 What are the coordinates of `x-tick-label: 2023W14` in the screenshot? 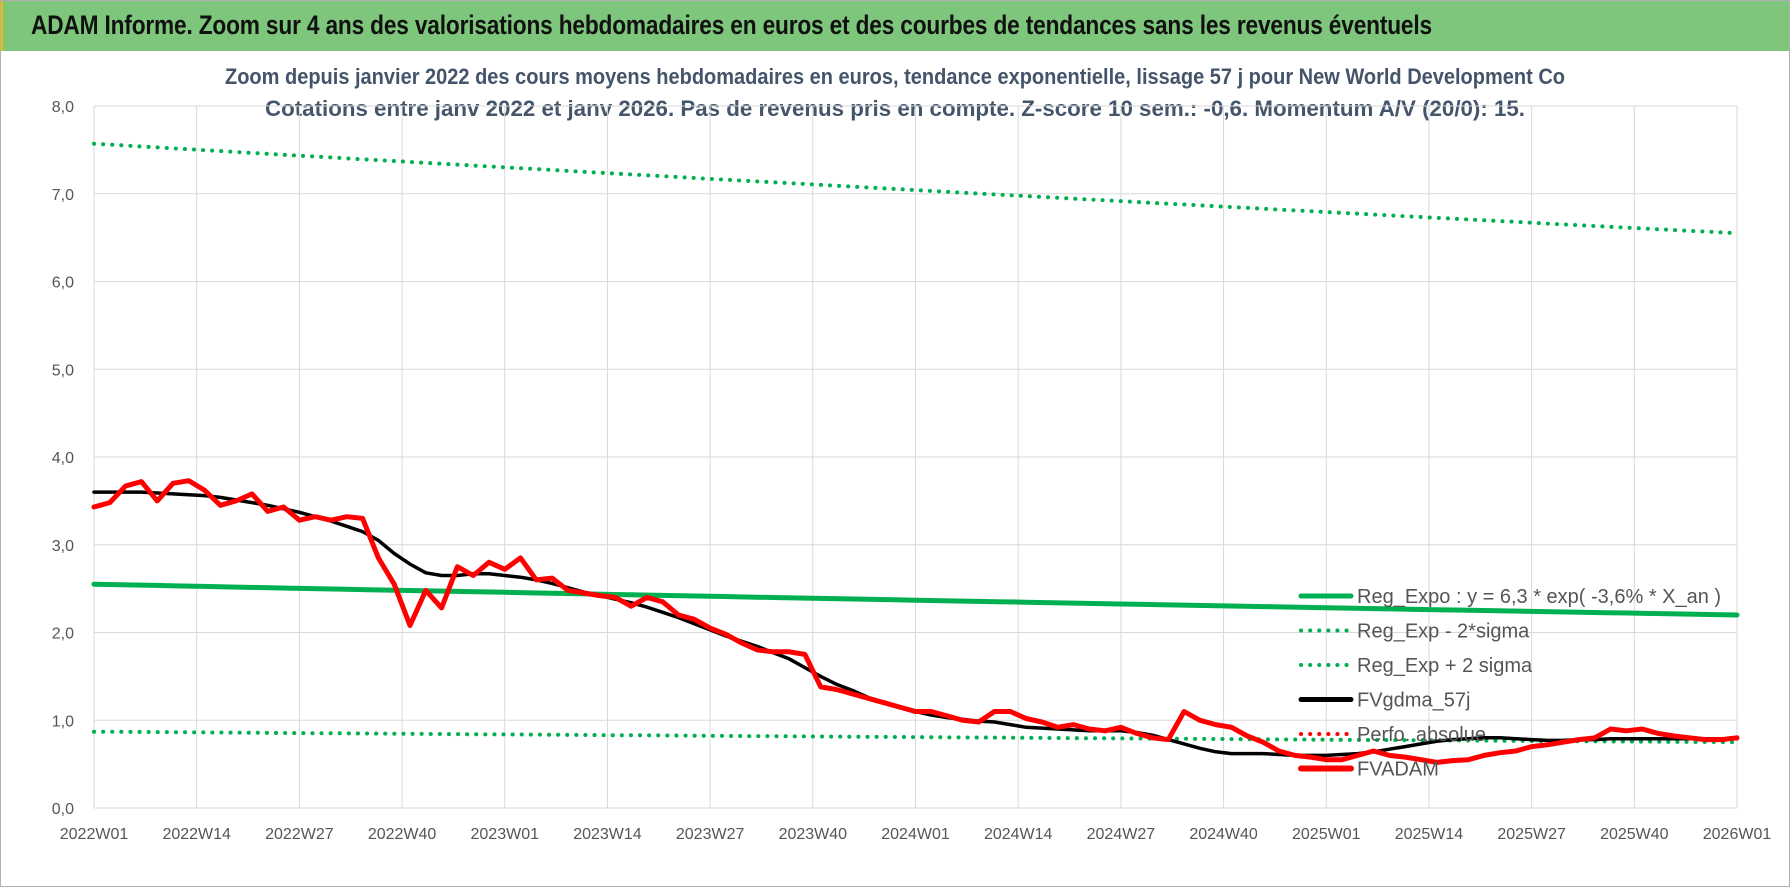 It's located at (607, 834).